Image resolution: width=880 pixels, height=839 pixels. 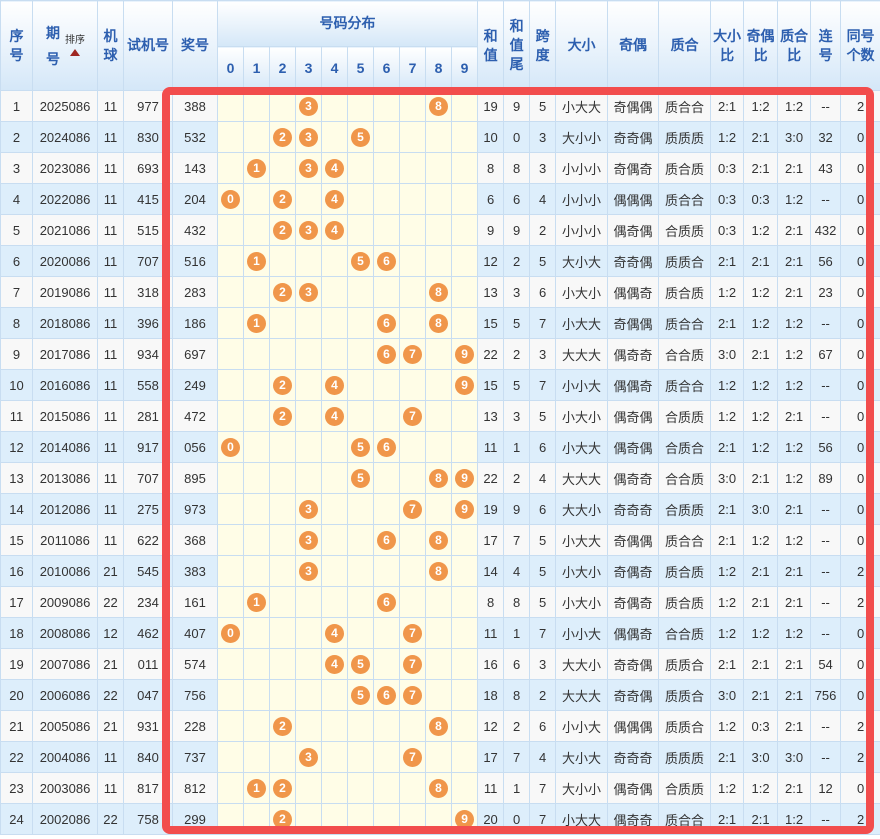 What do you see at coordinates (582, 571) in the screenshot?
I see `cell-size: 小大小` at bounding box center [582, 571].